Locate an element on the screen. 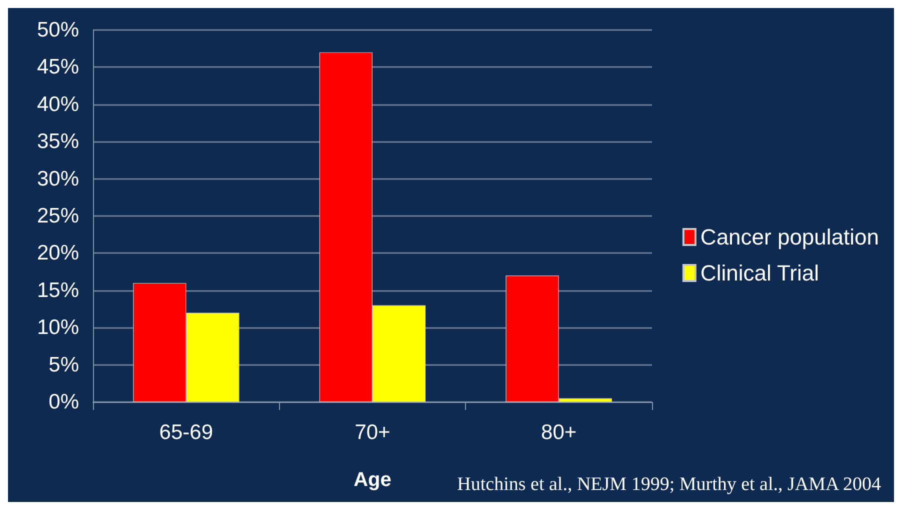 The image size is (902, 510). y-tick-label: 0% is located at coordinates (63, 402).